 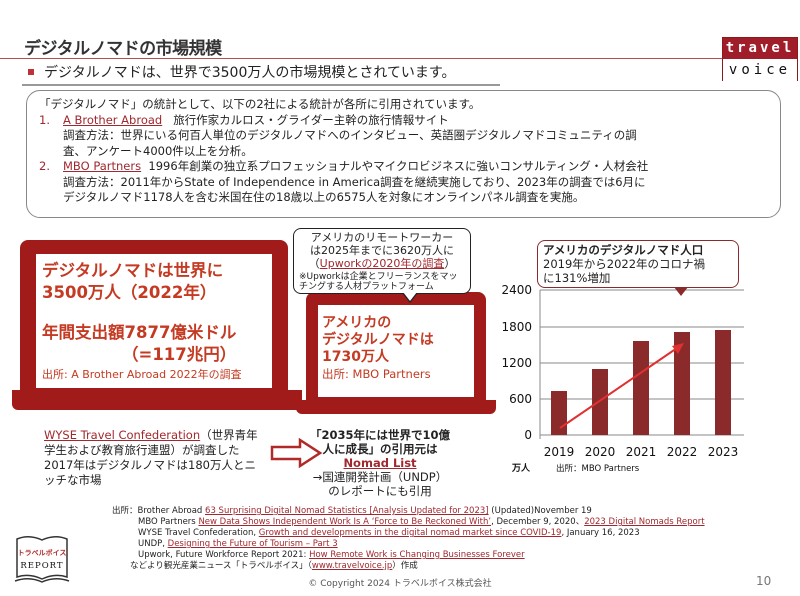 I want to click on chart-callout-tail, so click(x=681, y=291).